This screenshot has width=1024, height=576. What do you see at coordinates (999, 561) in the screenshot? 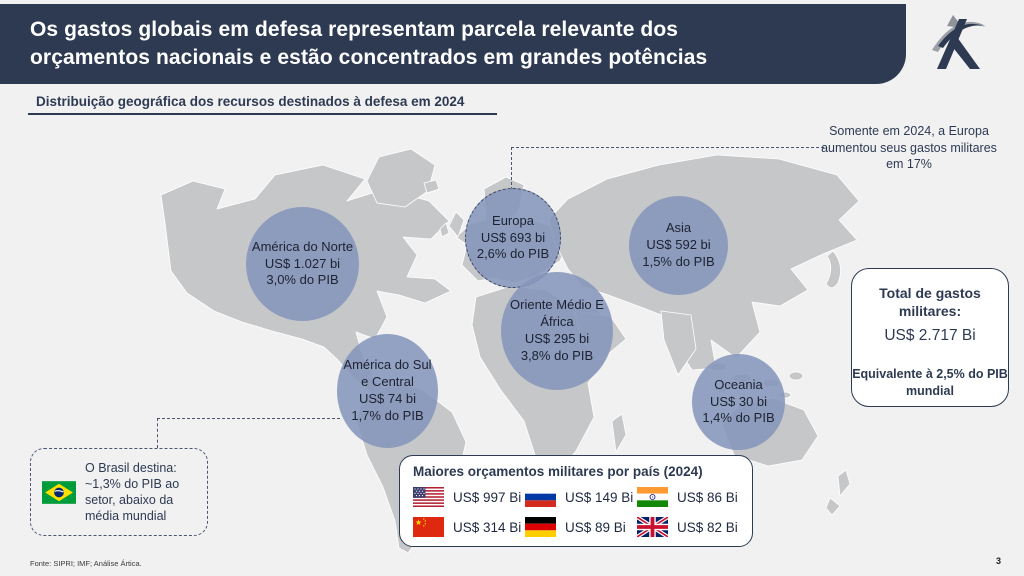
I see `page-number: 3` at bounding box center [999, 561].